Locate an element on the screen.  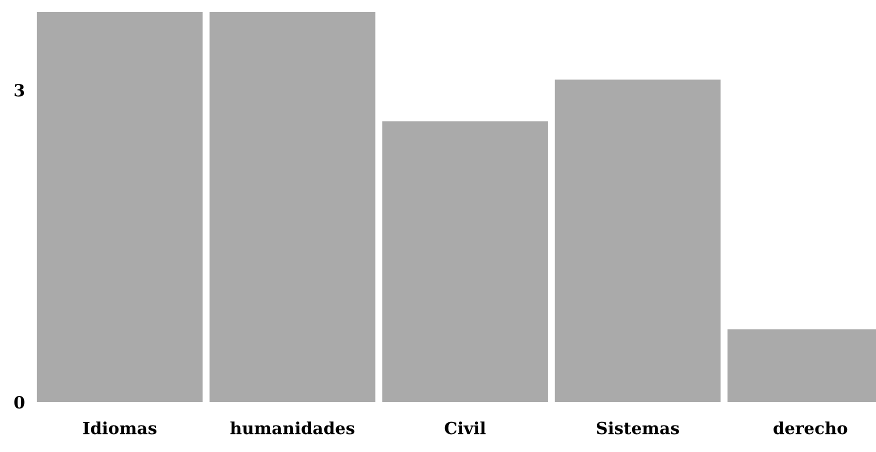
x-tick-label: Sistemas is located at coordinates (637, 427).